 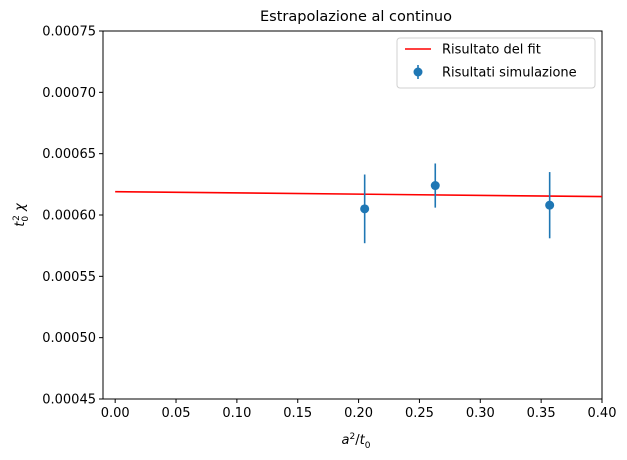 What do you see at coordinates (541, 413) in the screenshot?
I see `x-tick-label: 0.35` at bounding box center [541, 413].